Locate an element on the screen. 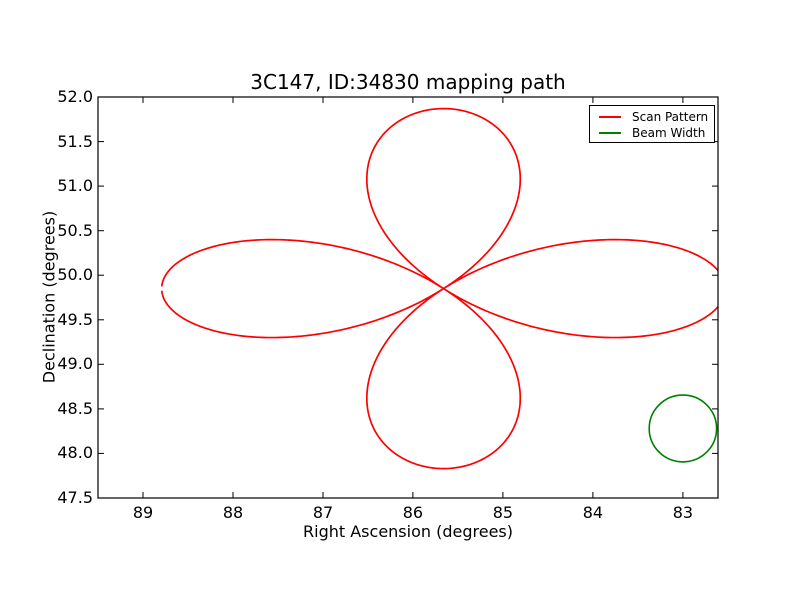  legend: Scan Pattern Beam Width is located at coordinates (652, 124).